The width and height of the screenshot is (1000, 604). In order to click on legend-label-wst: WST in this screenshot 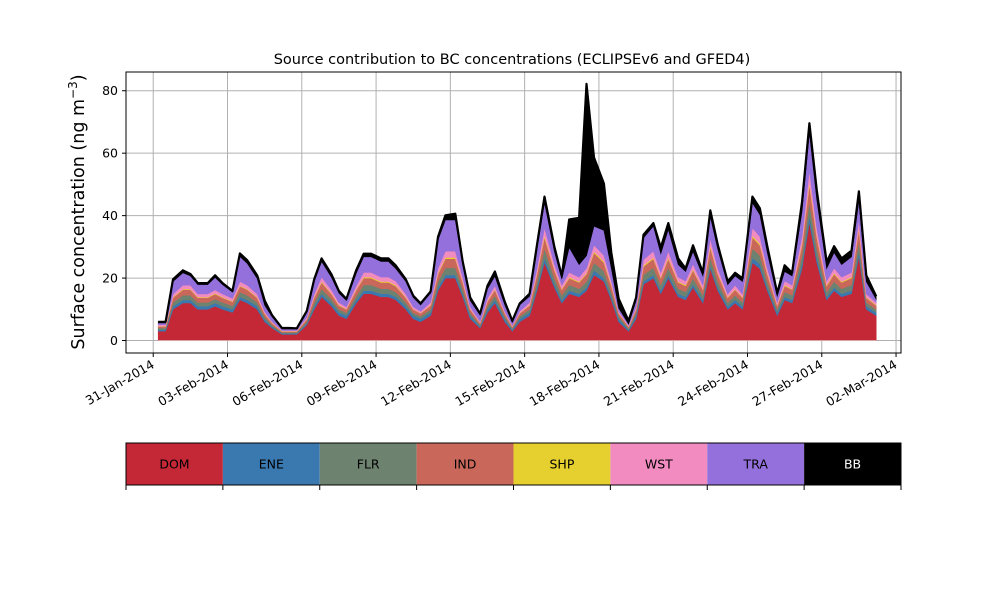, I will do `click(659, 464)`.